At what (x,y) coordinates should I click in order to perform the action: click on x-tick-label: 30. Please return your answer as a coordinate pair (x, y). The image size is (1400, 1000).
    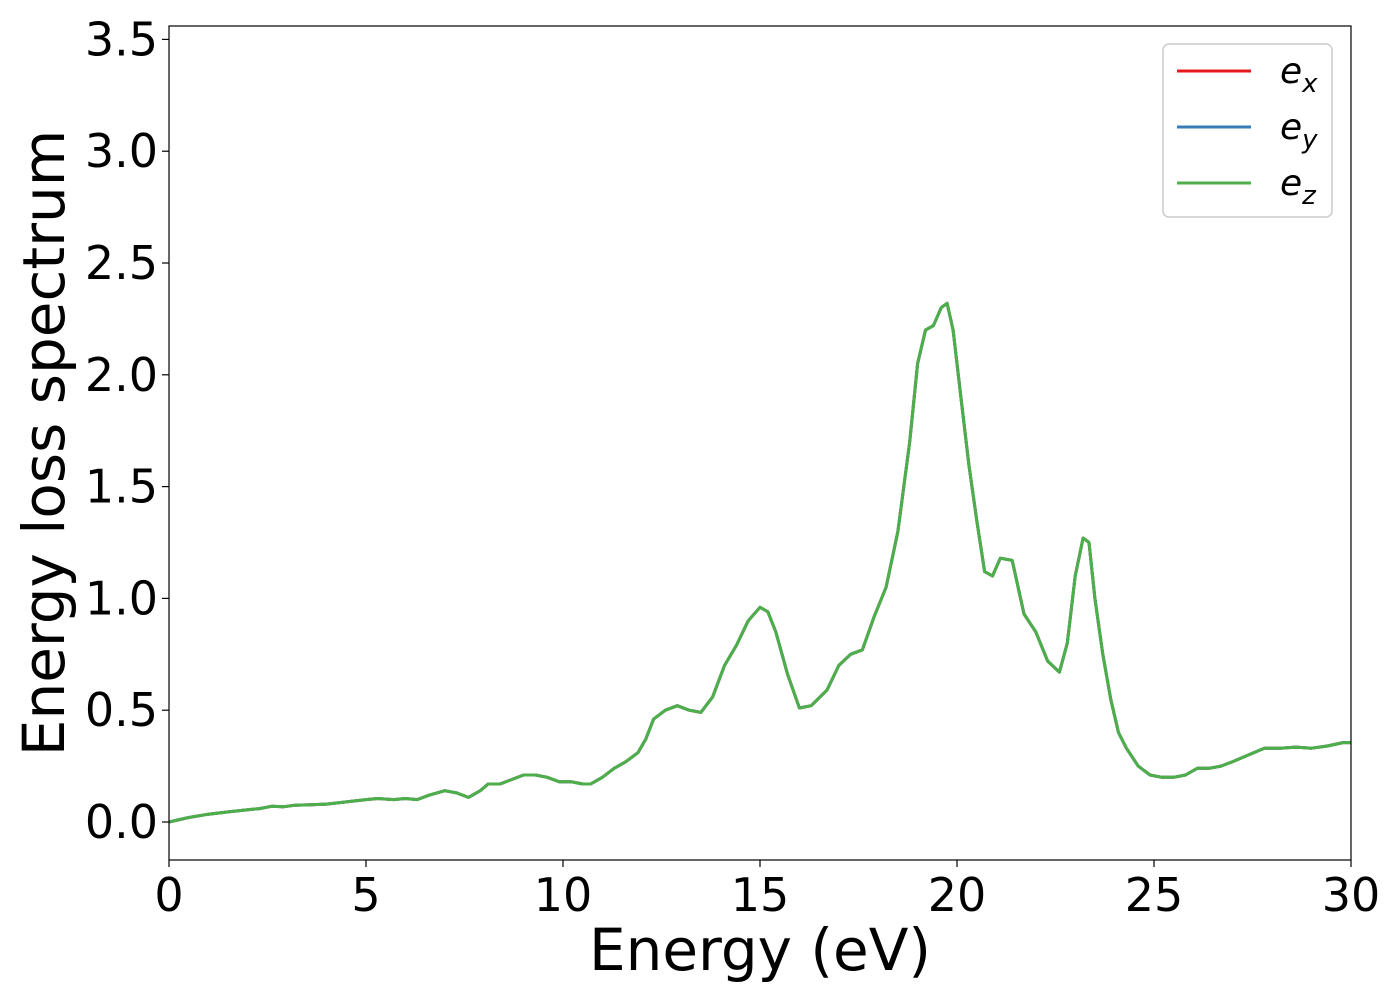
    Looking at the image, I should click on (1351, 895).